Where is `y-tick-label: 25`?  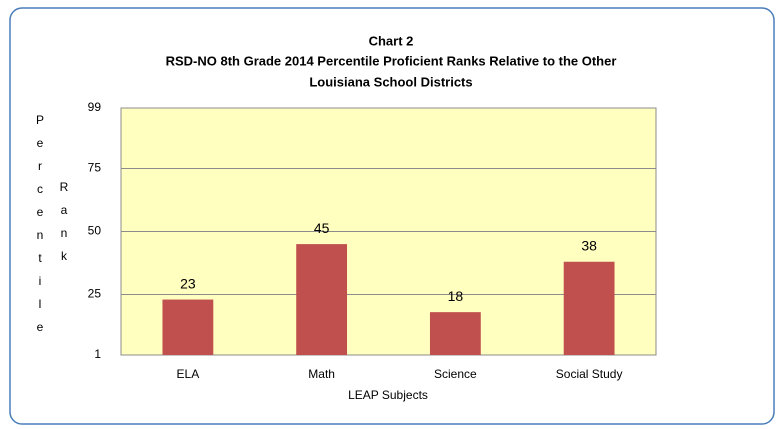 y-tick-label: 25 is located at coordinates (95, 294).